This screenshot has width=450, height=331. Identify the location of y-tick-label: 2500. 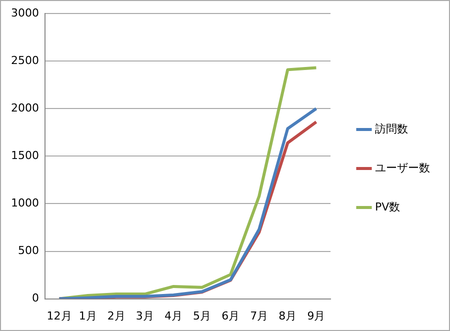
(24, 60).